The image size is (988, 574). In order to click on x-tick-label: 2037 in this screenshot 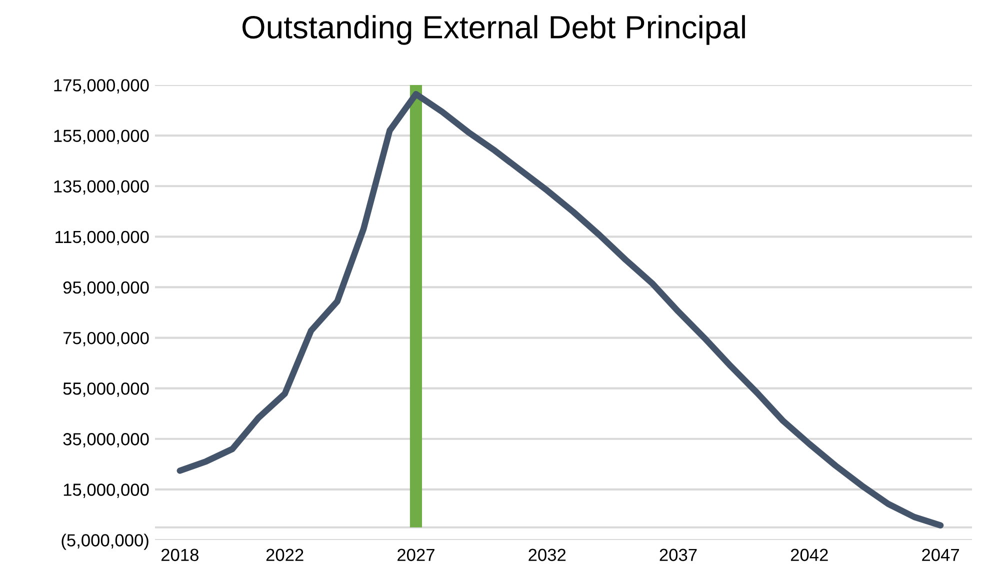, I will do `click(678, 555)`.